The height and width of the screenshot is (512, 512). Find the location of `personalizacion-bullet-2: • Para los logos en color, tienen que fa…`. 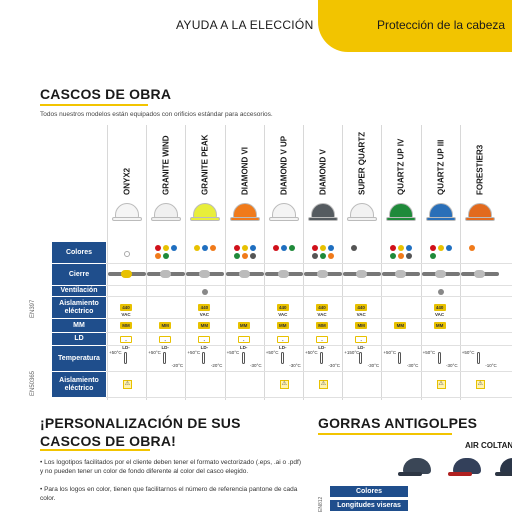

personalizacion-bullet-2: • Para los logos en color, tienen que fa… is located at coordinates (169, 494).